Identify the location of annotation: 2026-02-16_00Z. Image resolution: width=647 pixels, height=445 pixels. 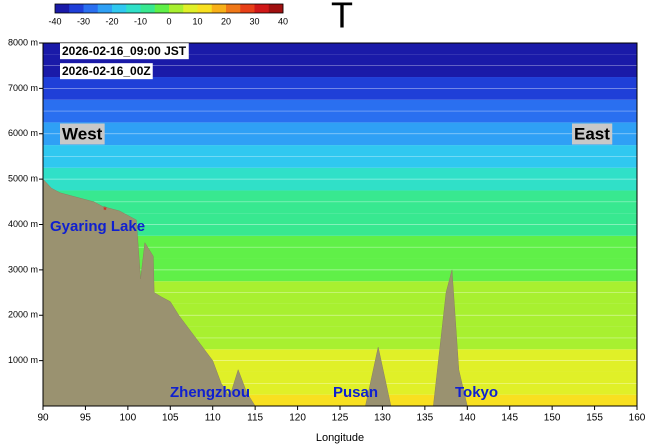
(106, 71).